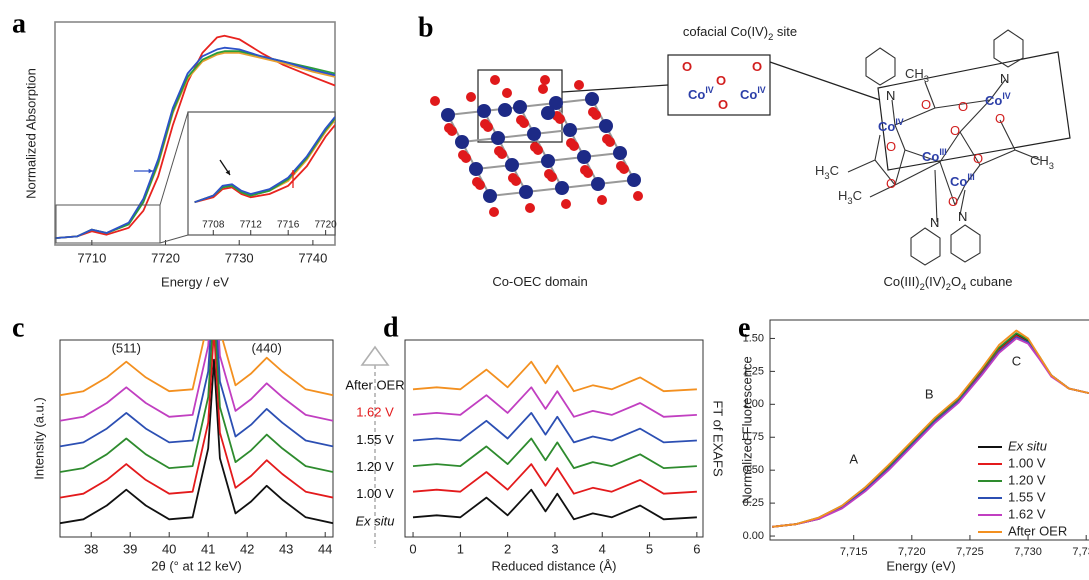  What do you see at coordinates (748, 94) in the screenshot?
I see `site-atom-part: Co` at bounding box center [748, 94].